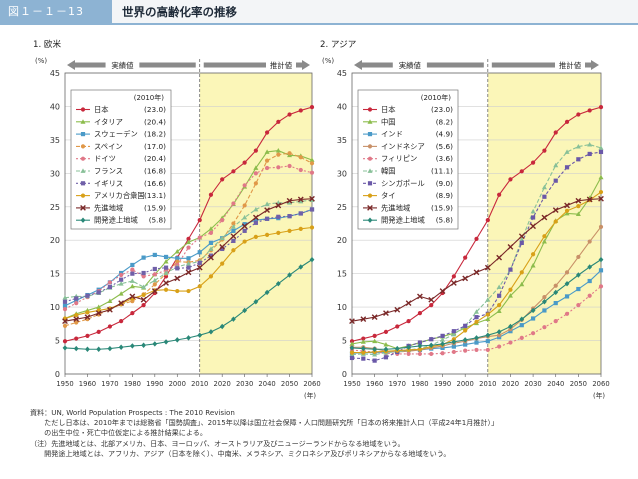  Describe the element at coordinates (157, 220) in the screenshot. I see `legend-value: (5.8)` at that location.